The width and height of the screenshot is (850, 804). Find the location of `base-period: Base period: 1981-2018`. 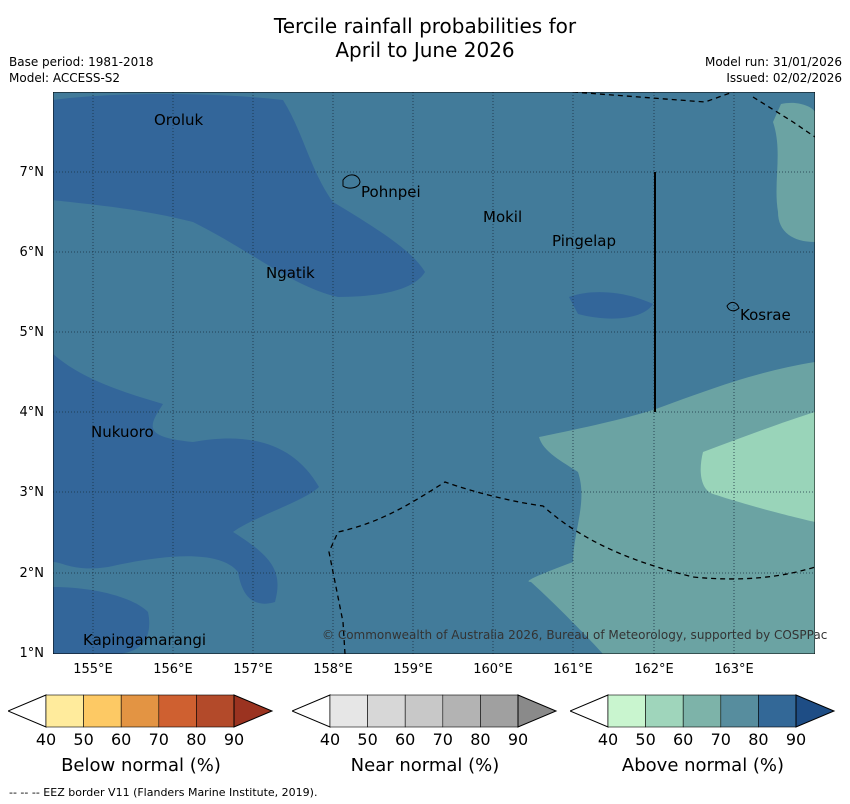

base-period: Base period: 1981-2018 is located at coordinates (81, 62).